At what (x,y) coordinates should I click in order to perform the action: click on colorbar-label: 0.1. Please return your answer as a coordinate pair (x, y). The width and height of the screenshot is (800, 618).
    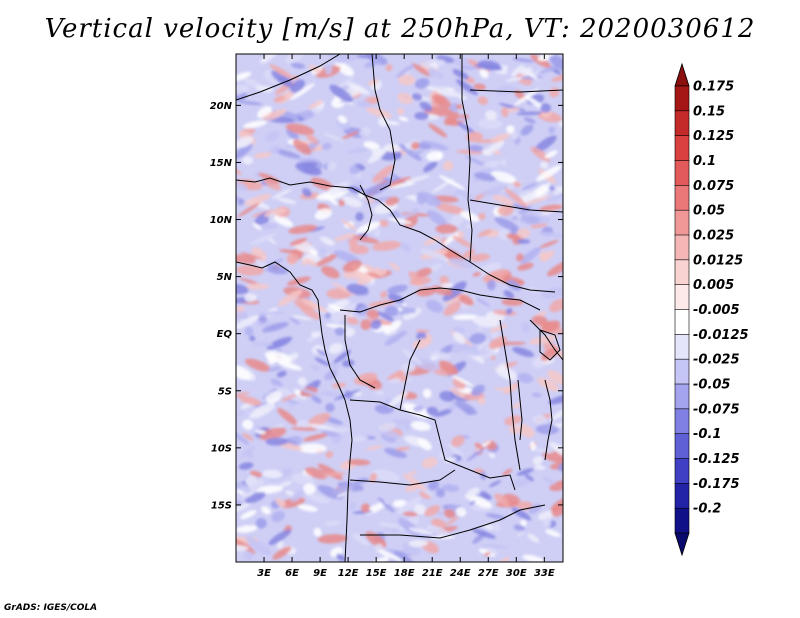
    Looking at the image, I should click on (704, 161).